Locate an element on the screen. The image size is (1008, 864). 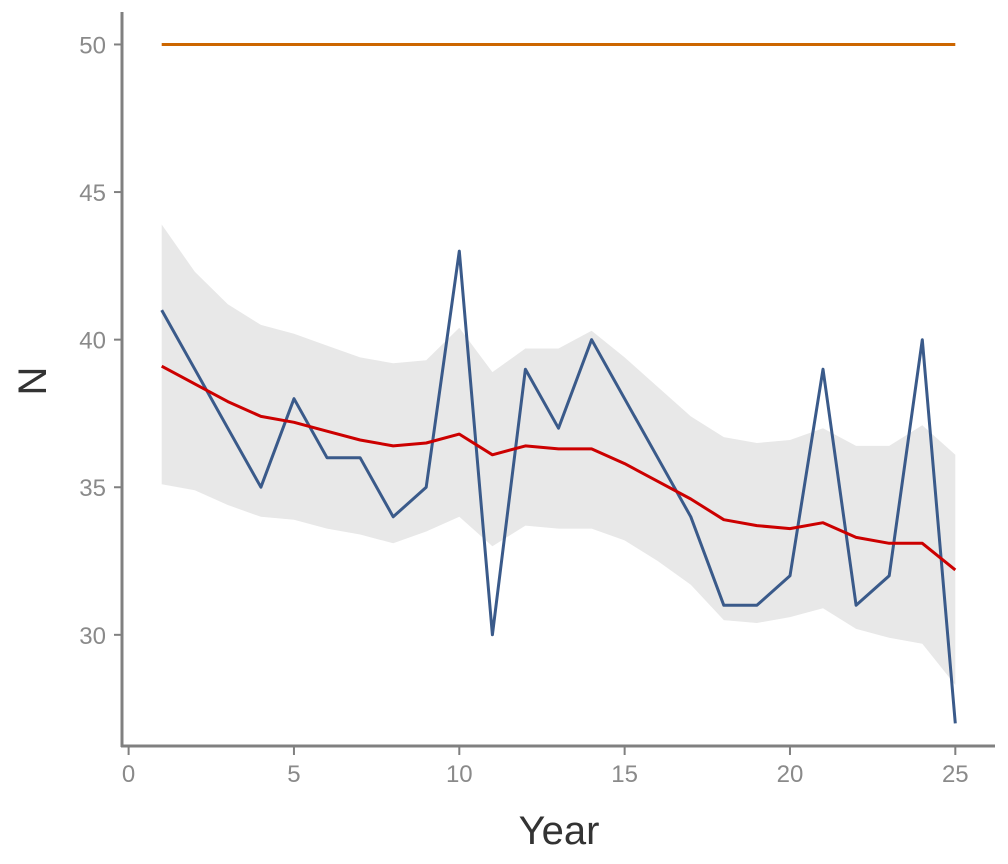
y-tick-label: 50 is located at coordinates (92, 45).